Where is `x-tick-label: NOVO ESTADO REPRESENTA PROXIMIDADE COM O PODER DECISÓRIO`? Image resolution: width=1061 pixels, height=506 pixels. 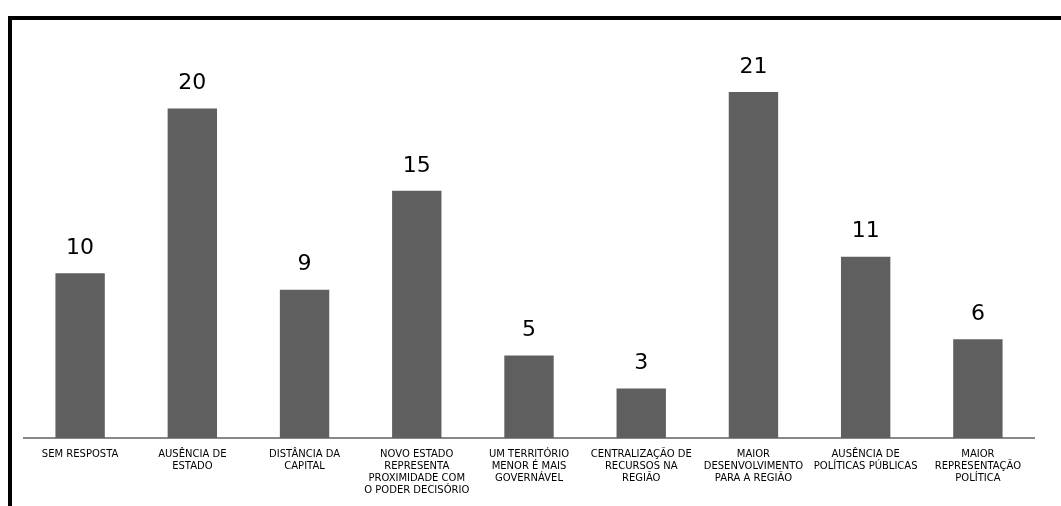
x-tick-label: NOVO ESTADO REPRESENTA PROXIMIDADE COM O PODER DECISÓRIO is located at coordinates (417, 471).